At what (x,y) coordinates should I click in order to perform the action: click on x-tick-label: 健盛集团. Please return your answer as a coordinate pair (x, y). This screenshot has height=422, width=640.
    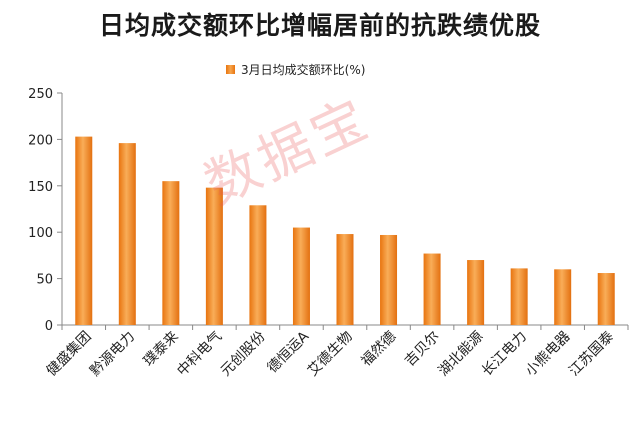
    Looking at the image, I should click on (69, 354).